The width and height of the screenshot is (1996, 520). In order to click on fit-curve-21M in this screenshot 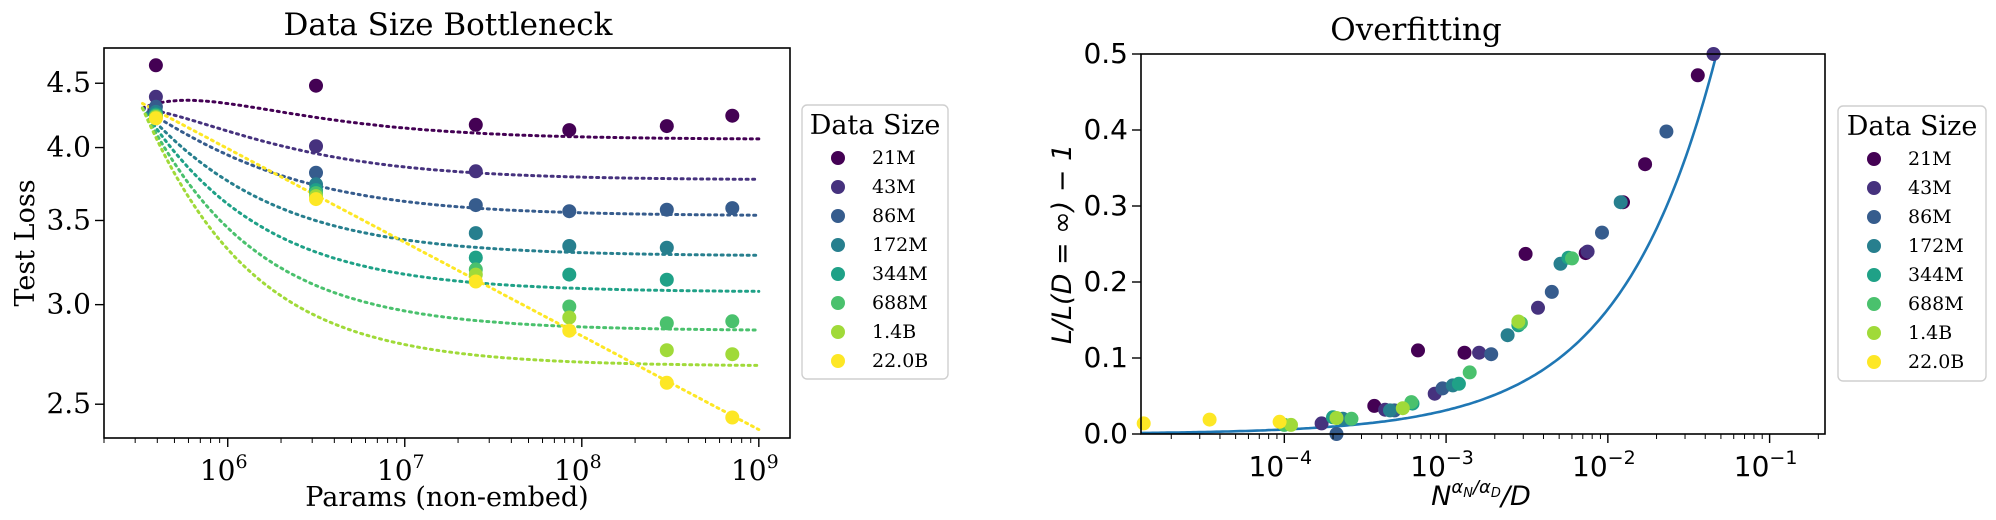, I will do `click(451, 119)`.